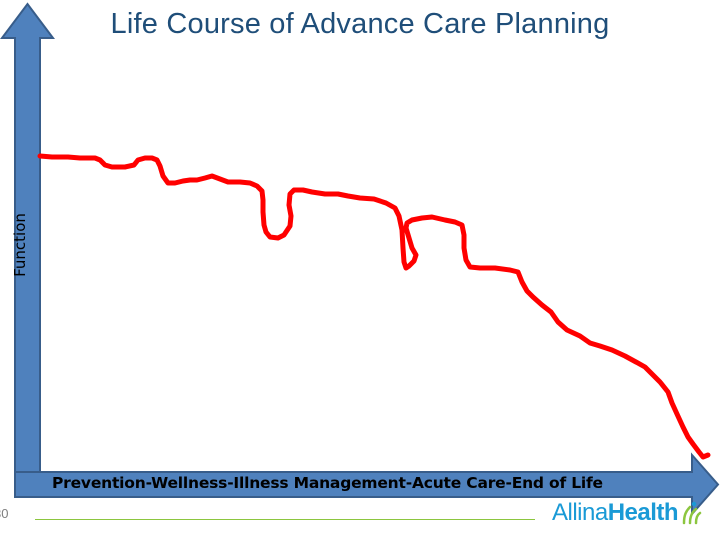 This screenshot has height=540, width=720. What do you see at coordinates (360, 24) in the screenshot?
I see `slide-title: Life Course of Advance Care Planning` at bounding box center [360, 24].